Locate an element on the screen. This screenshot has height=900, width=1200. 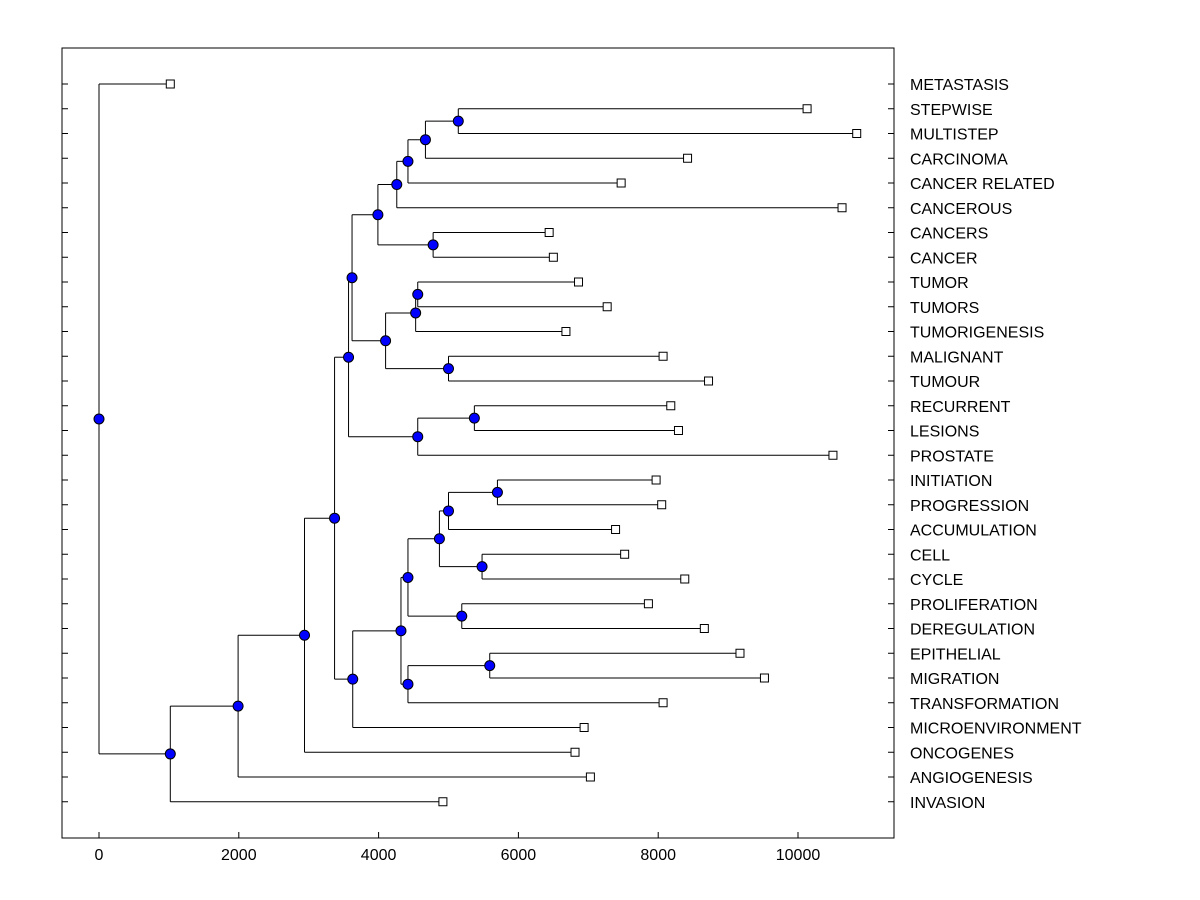
leaf-label-17: PROGRESSION is located at coordinates (969, 506).